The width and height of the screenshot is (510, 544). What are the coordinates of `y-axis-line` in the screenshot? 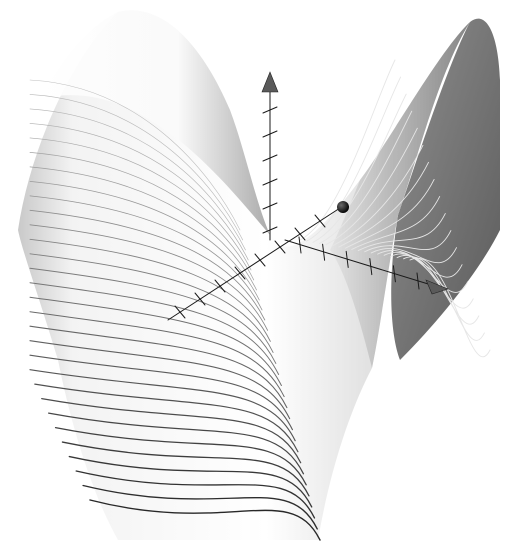 It's located at (254, 264).